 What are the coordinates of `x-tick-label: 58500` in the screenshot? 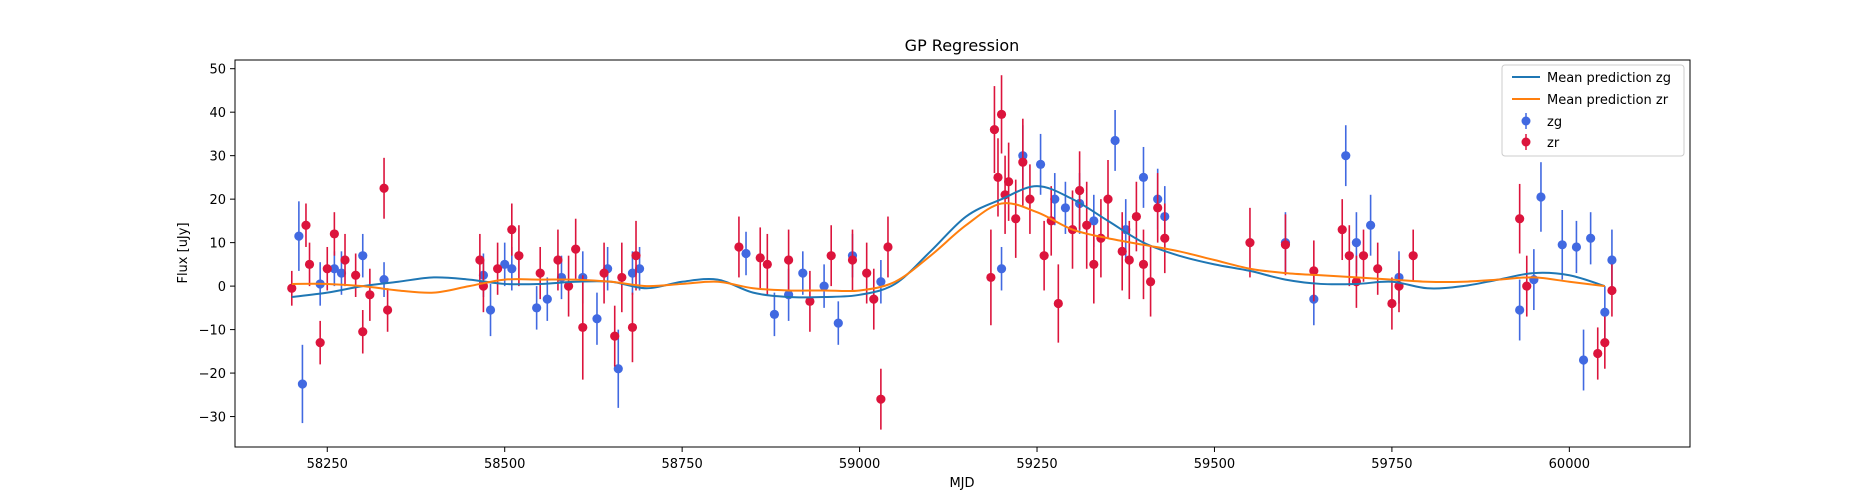 It's located at (504, 464).